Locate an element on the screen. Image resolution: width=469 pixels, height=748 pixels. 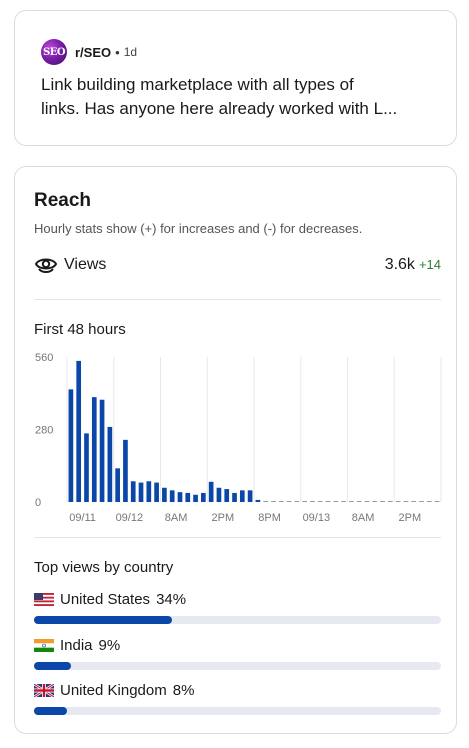
us-flag-icon is located at coordinates (44, 599).